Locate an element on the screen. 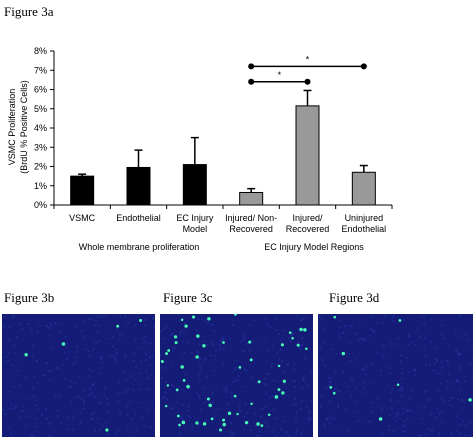 The width and height of the screenshot is (474, 437). y-tick-label: 1% is located at coordinates (40, 186).